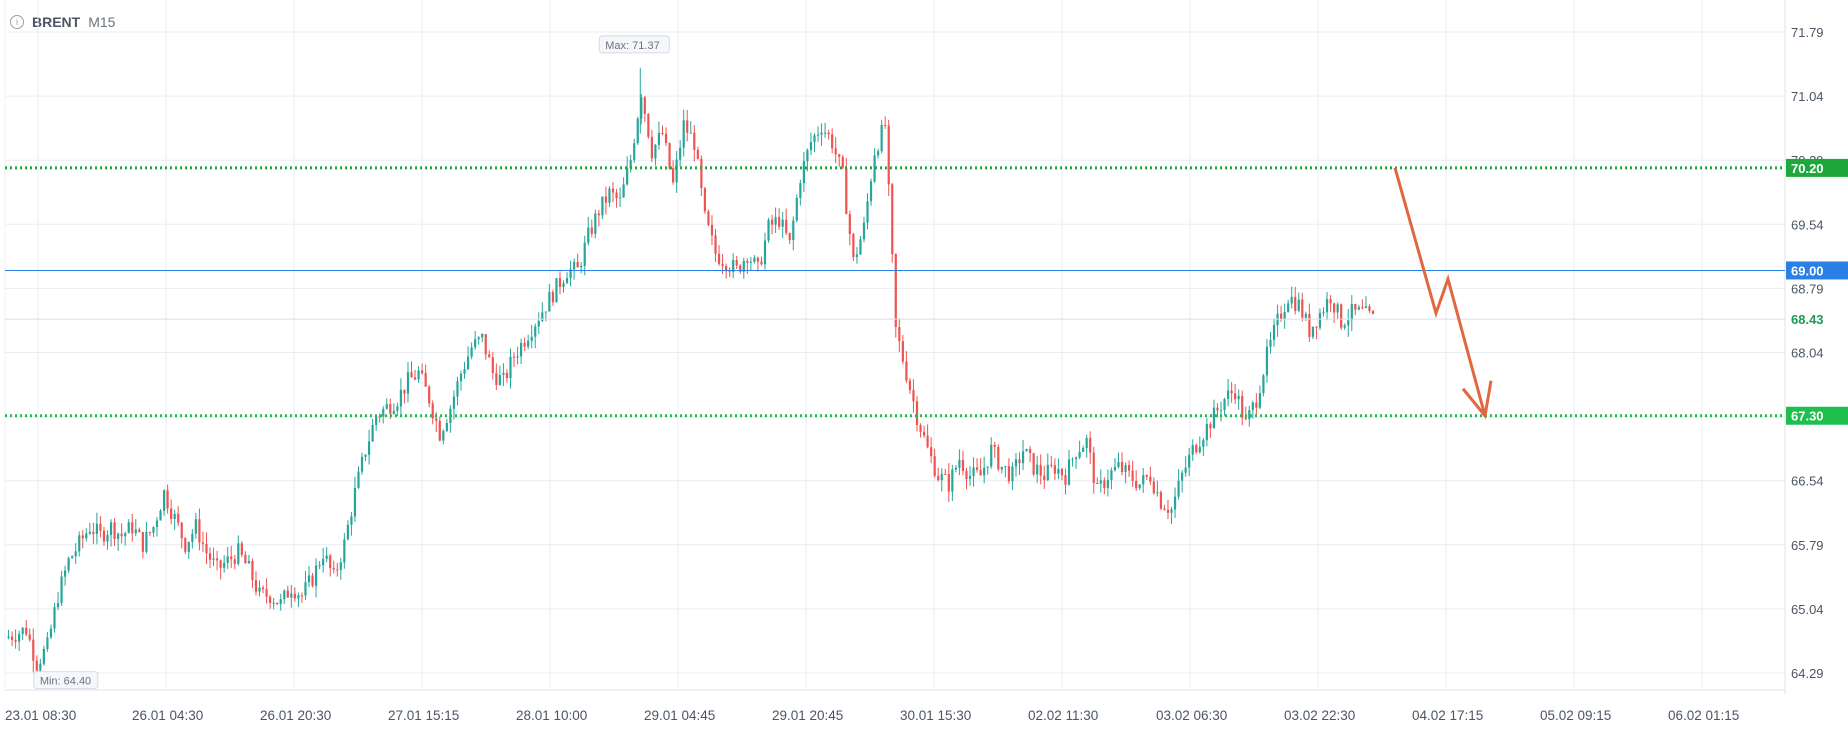 This screenshot has height=729, width=1848. Describe the element at coordinates (56, 22) in the screenshot. I see `symbol-label: BRENT` at that location.